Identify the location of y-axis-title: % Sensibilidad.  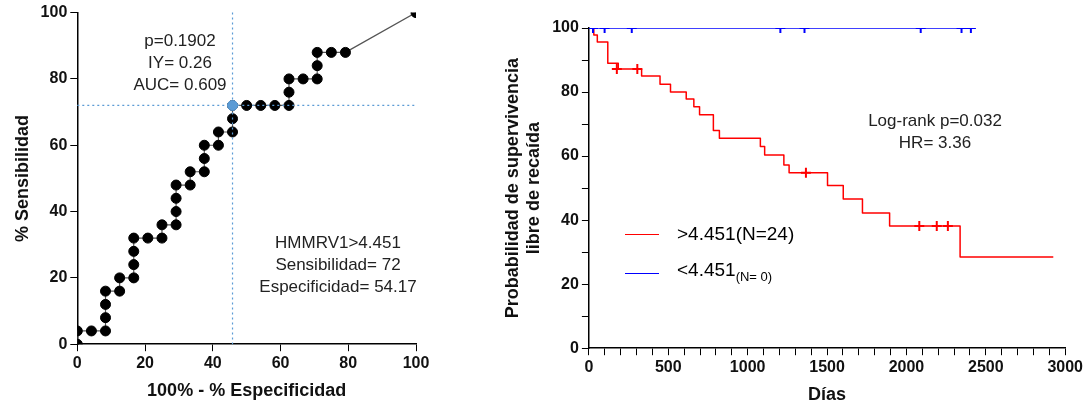
(21, 178).